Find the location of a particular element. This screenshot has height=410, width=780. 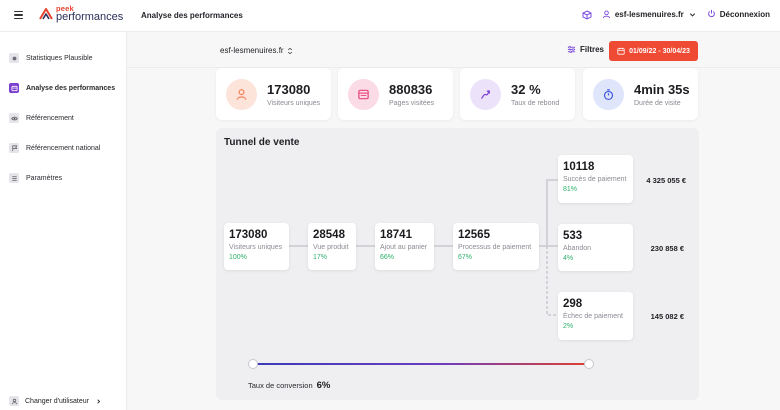

kpi-value: 173080 is located at coordinates (289, 89).